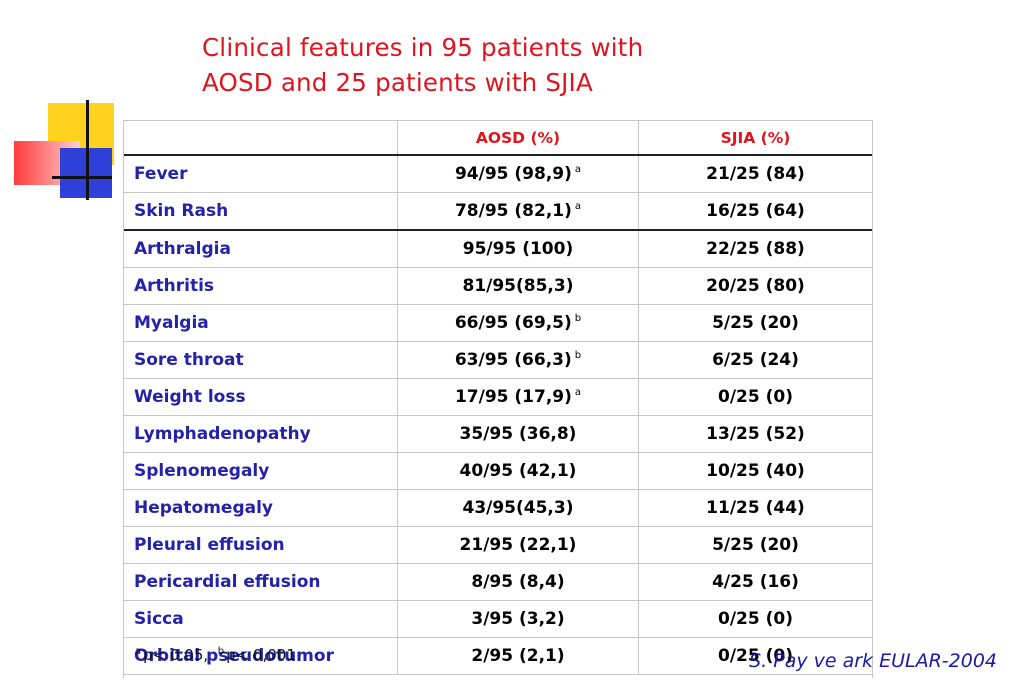 This screenshot has height=682, width=1023. I want to click on feature-cell: Arthritis, so click(260, 286).